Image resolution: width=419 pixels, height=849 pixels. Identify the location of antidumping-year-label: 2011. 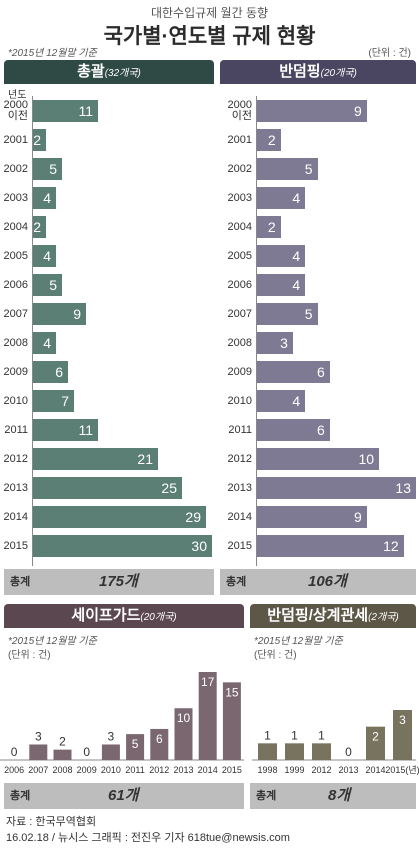
(240, 430).